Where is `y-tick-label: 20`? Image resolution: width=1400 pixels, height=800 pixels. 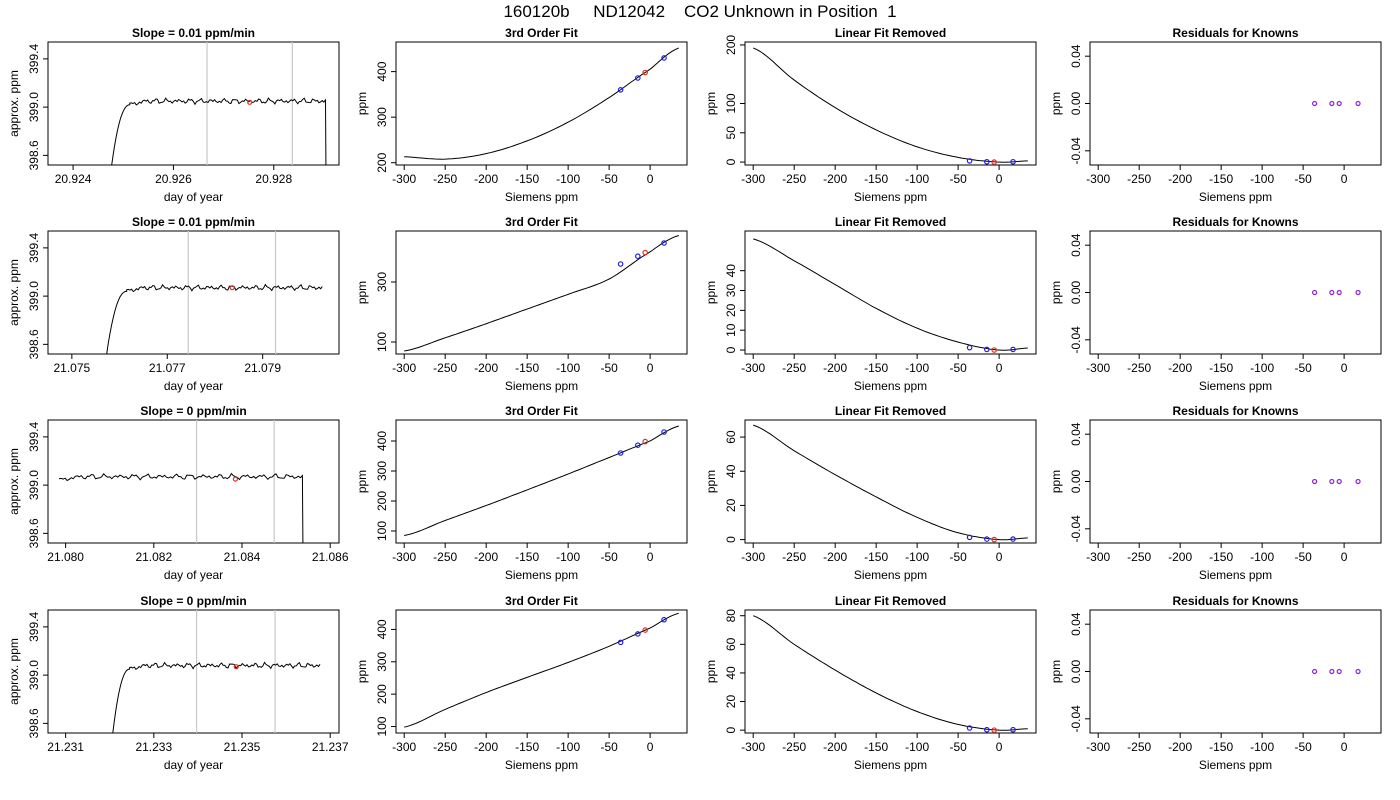 y-tick-label: 20 is located at coordinates (731, 702).